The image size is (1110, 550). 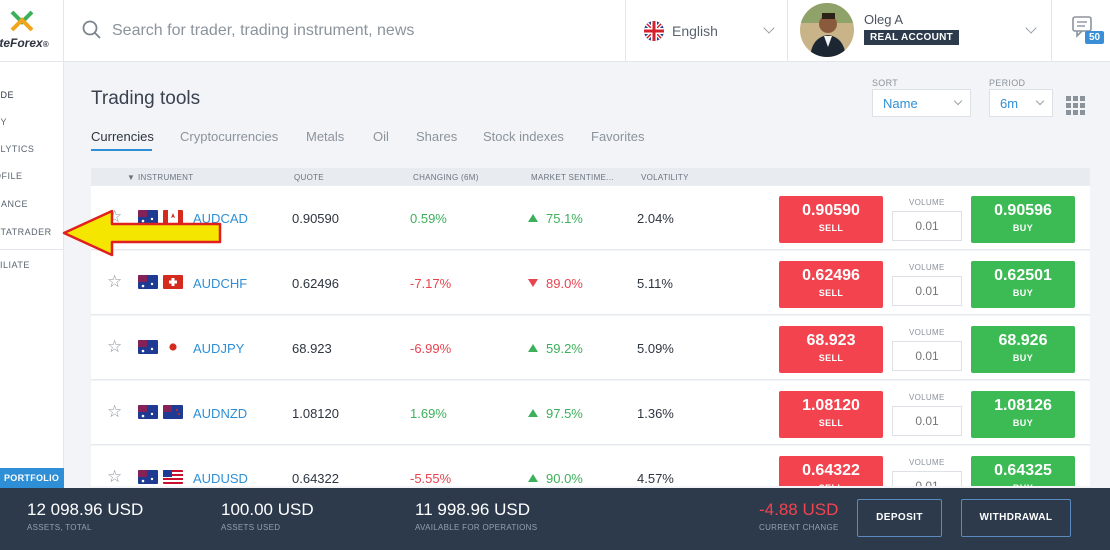 What do you see at coordinates (32, 478) in the screenshot?
I see `portfolio-tab: PORTFOLIO` at bounding box center [32, 478].